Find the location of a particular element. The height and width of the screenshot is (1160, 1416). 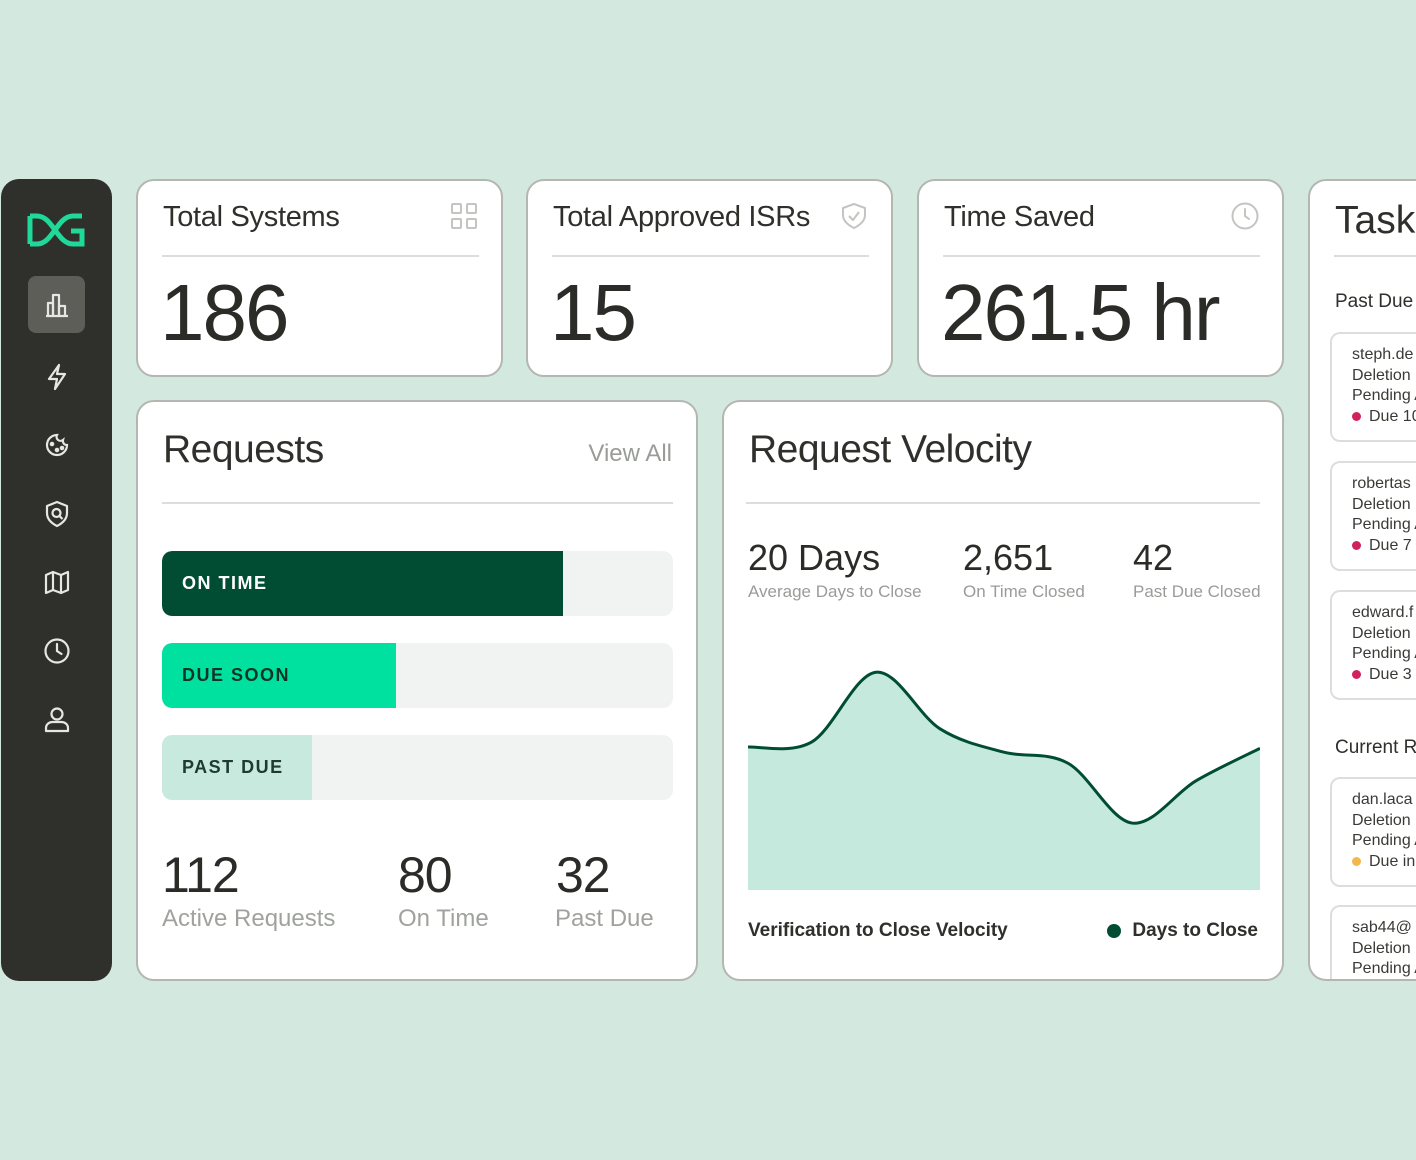

chart-legend: Days to Close is located at coordinates (1182, 931).